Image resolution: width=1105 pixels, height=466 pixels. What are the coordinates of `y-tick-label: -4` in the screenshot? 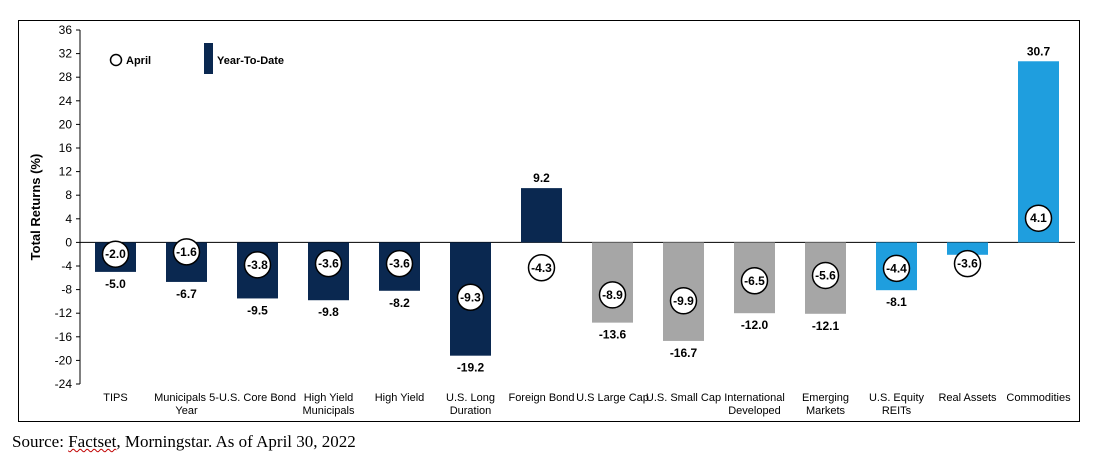 It's located at (66, 266).